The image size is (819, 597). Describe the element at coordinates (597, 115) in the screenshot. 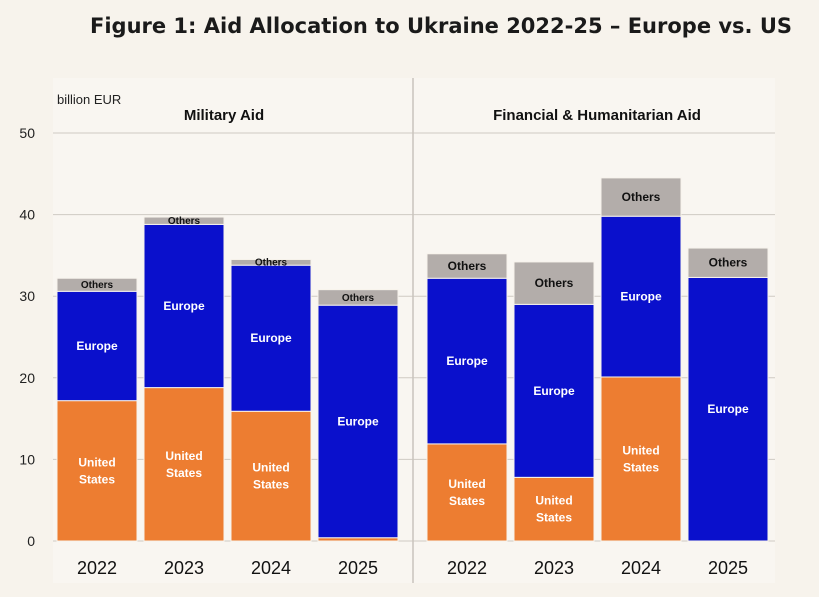

I see `panel-title: Financial & Humanitarian Aid` at that location.